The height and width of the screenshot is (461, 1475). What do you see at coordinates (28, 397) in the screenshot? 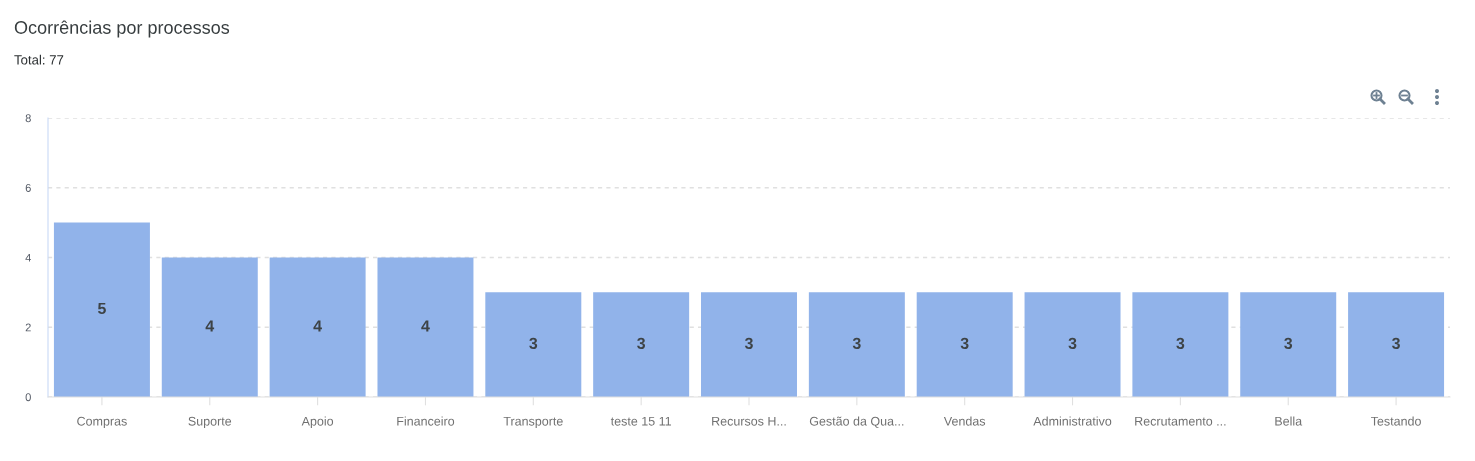
I see `y-tick-label: 0` at bounding box center [28, 397].